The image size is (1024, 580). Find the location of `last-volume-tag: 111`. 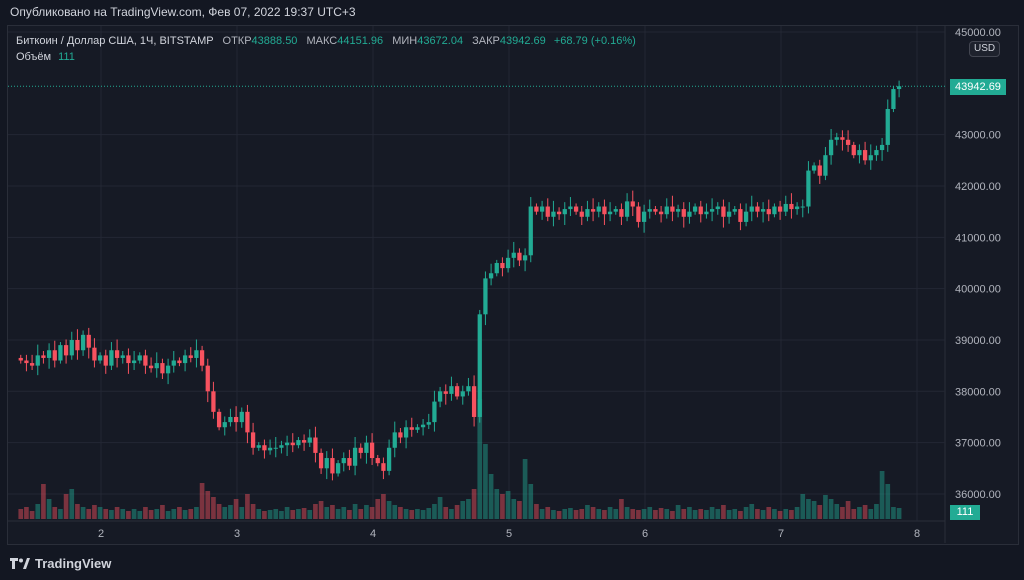

last-volume-tag: 111 is located at coordinates (965, 512).